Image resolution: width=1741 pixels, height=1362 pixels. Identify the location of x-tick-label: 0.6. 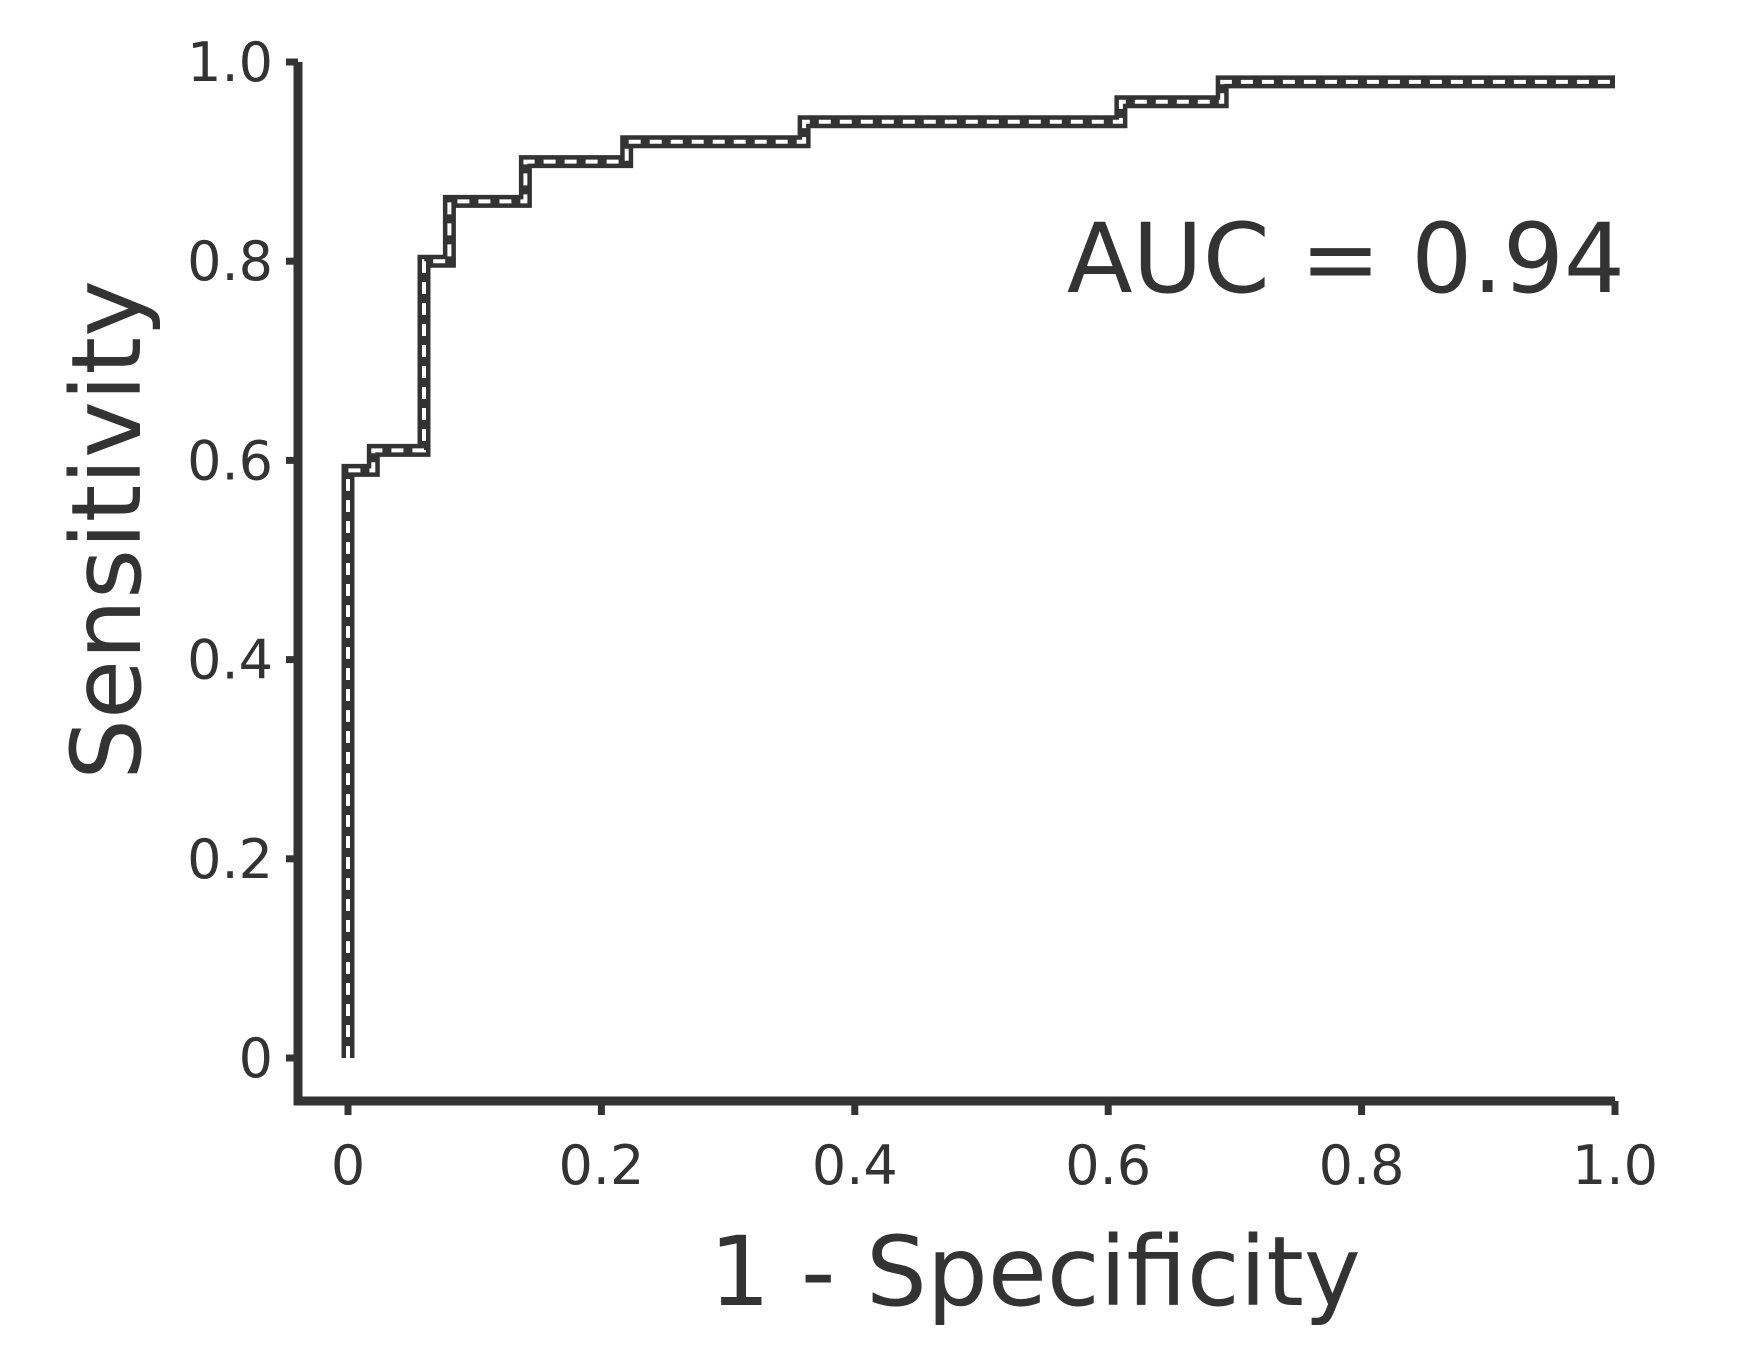
(1108, 1165).